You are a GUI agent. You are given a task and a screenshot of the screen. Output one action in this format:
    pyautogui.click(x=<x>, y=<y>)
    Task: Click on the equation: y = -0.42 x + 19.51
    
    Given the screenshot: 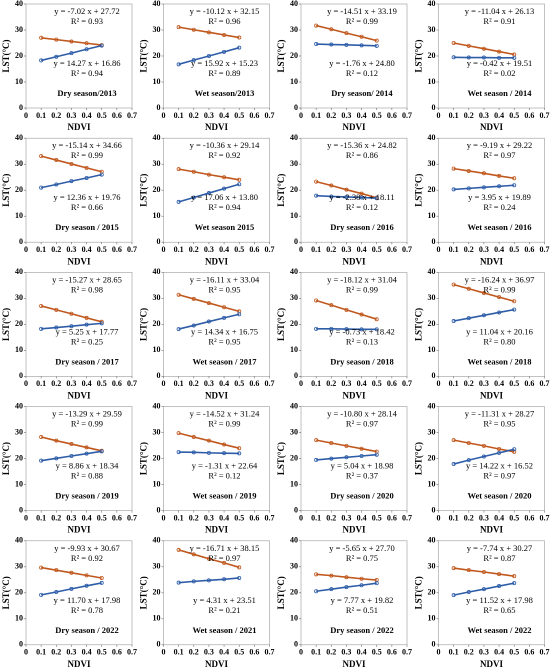 What is the action you would take?
    pyautogui.click(x=500, y=63)
    